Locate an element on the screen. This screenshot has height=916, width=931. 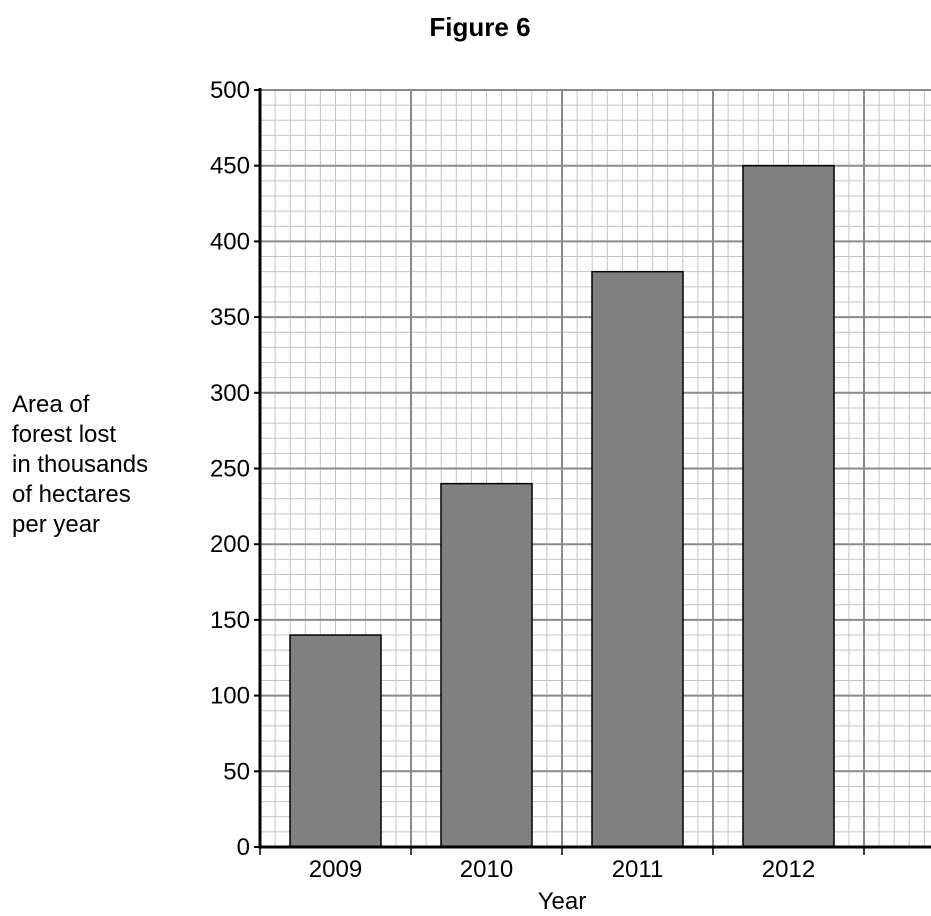
x-axis-title: Year is located at coordinates (562, 901).